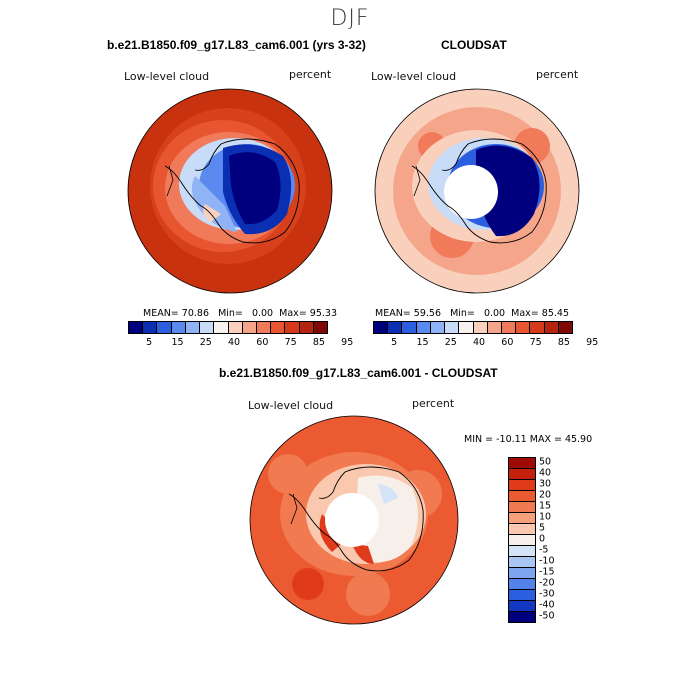 Image resolution: width=700 pixels, height=700 pixels. I want to click on colorbar-tick-label: 50, so click(545, 462).